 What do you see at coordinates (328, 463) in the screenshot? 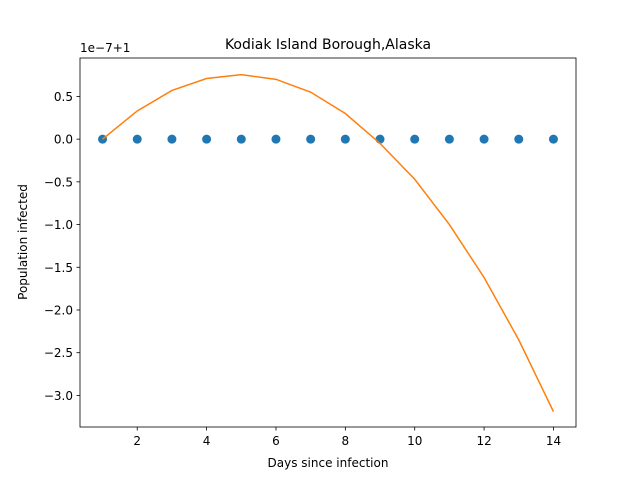
I see `x-axis-label: Days since infection` at bounding box center [328, 463].